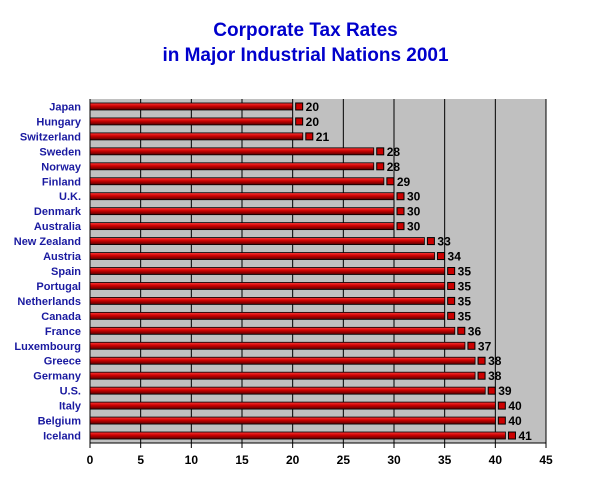 This screenshot has width=611, height=499. What do you see at coordinates (344, 460) in the screenshot?
I see `x-tick-label: 25` at bounding box center [344, 460].